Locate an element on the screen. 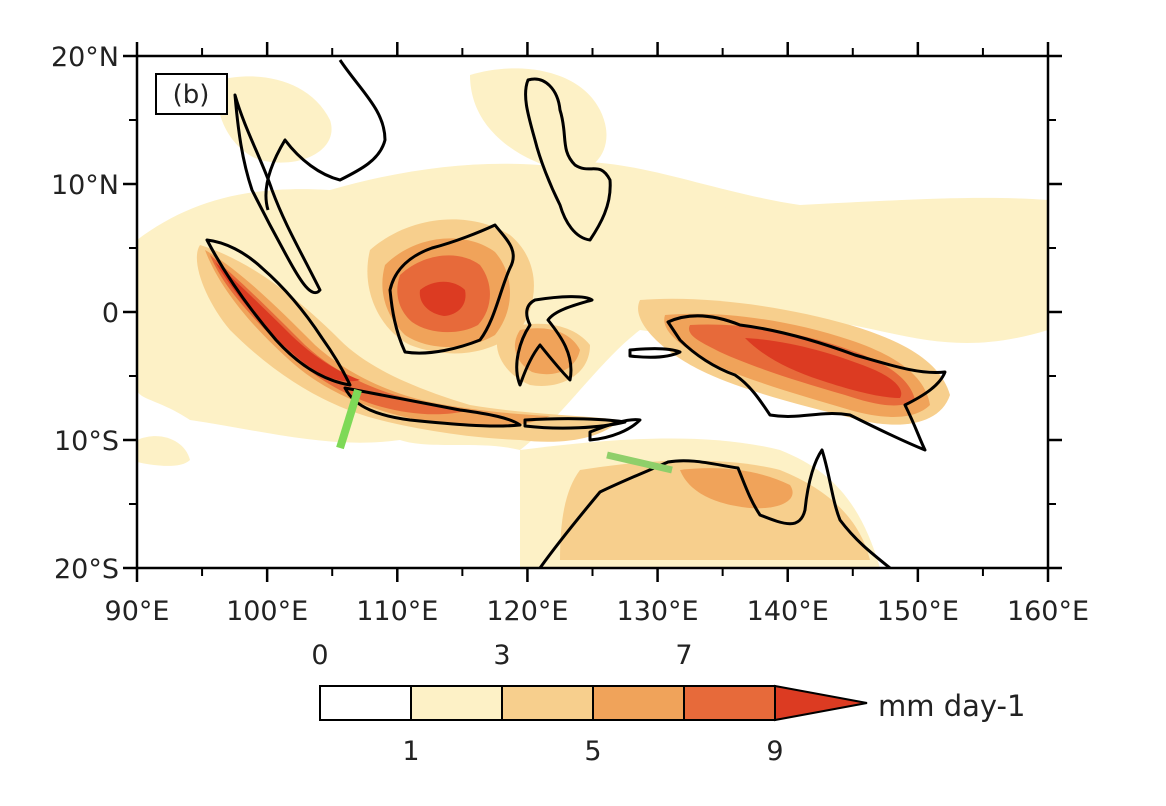 The height and width of the screenshot is (806, 1166). lat-tick-label: 0 is located at coordinates (110, 313).